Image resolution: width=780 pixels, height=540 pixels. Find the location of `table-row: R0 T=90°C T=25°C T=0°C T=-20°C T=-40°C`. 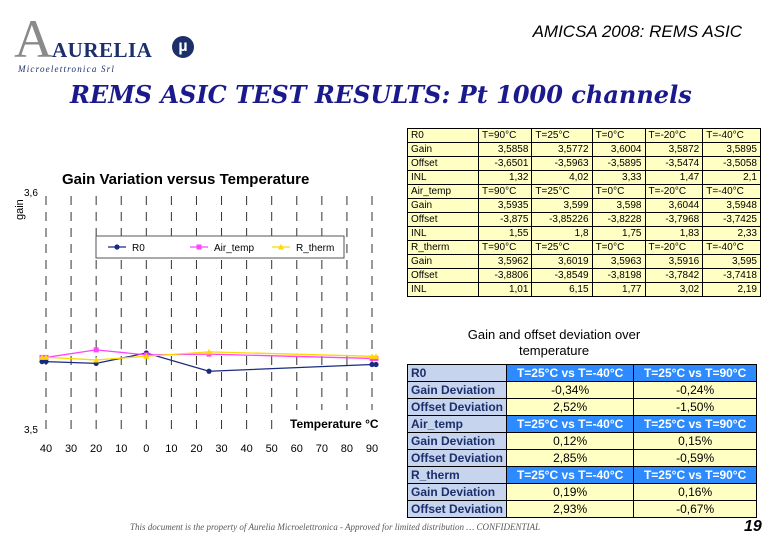

table-row: R0 T=90°C T=25°C T=0°C T=-20°C T=-40°C is located at coordinates (584, 135).